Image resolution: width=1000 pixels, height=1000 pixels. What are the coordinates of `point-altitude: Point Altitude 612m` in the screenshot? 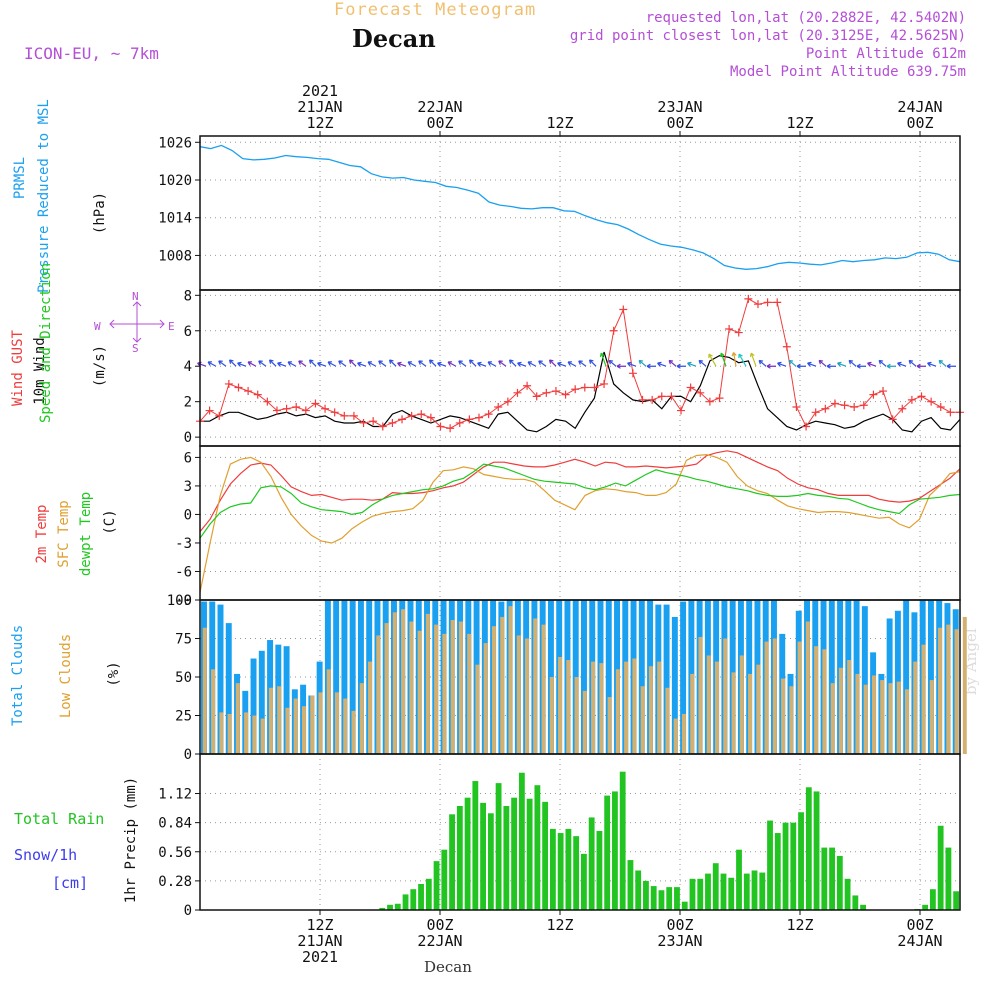 It's located at (885, 54).